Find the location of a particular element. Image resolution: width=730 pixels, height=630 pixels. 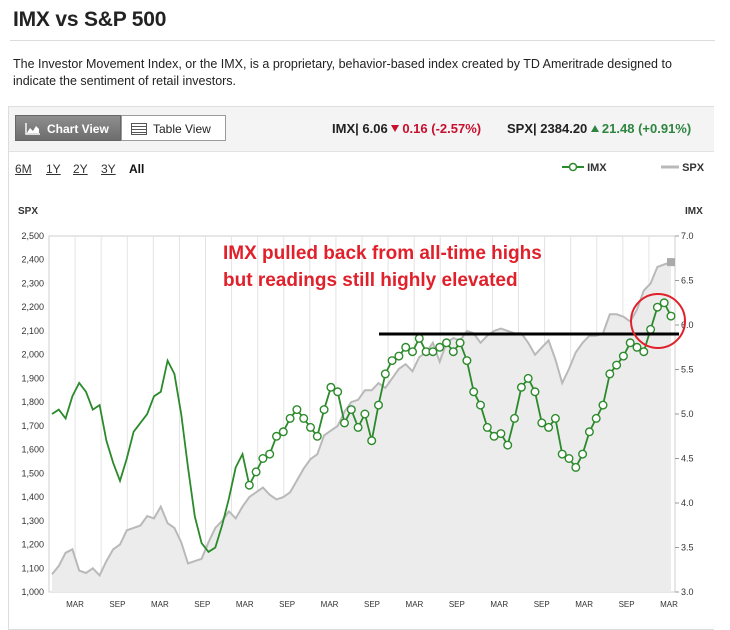

area-chart-icon is located at coordinates (32, 129).